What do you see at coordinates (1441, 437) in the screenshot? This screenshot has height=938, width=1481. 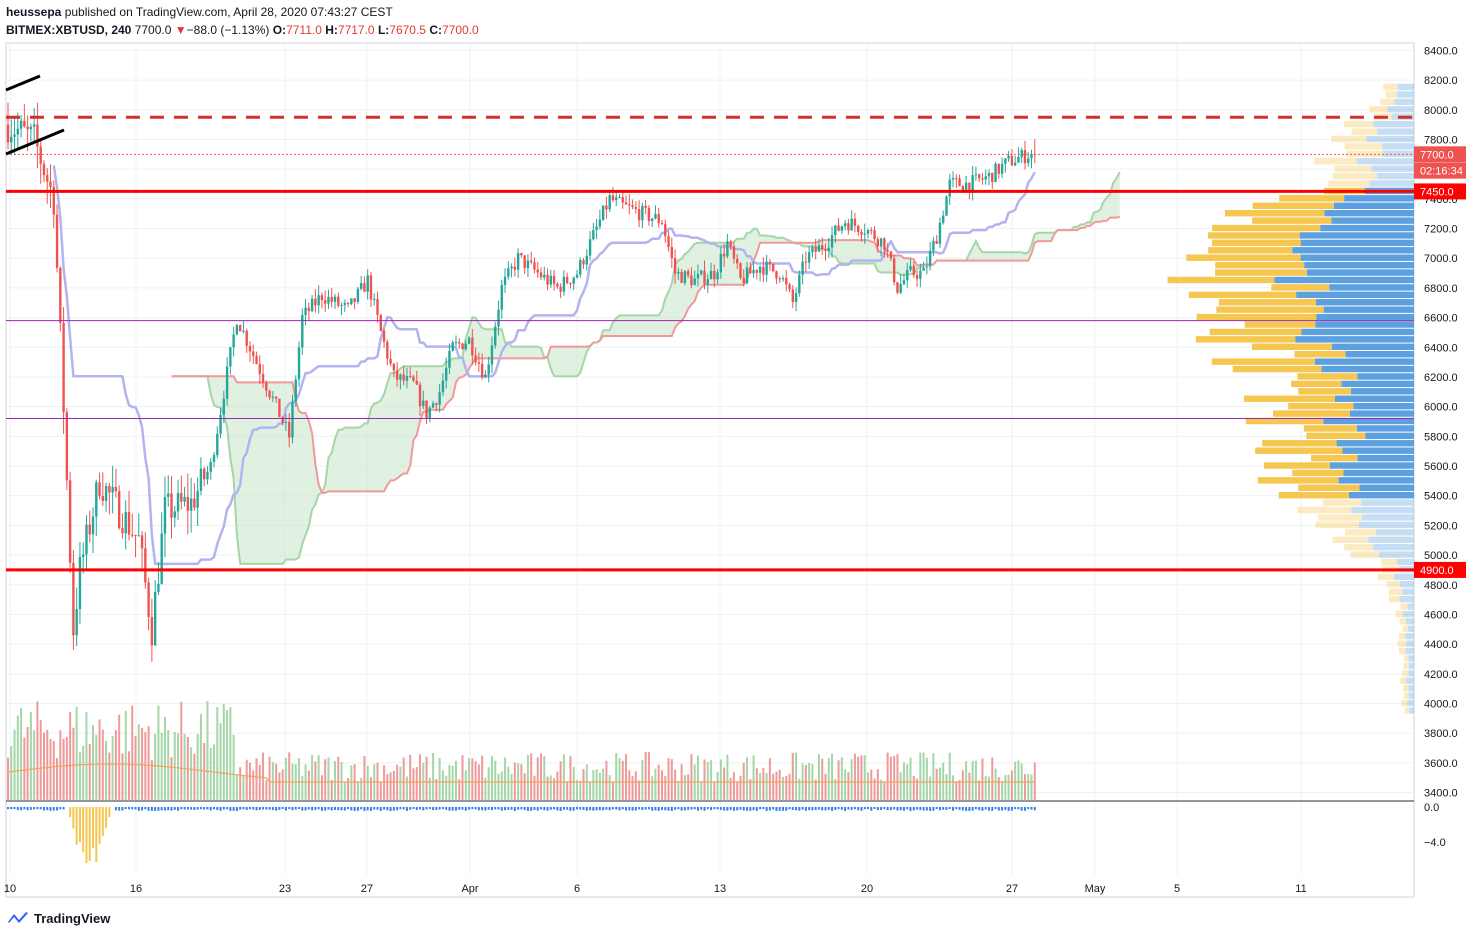 I see `price-tick-label: 5800.0` at bounding box center [1441, 437].